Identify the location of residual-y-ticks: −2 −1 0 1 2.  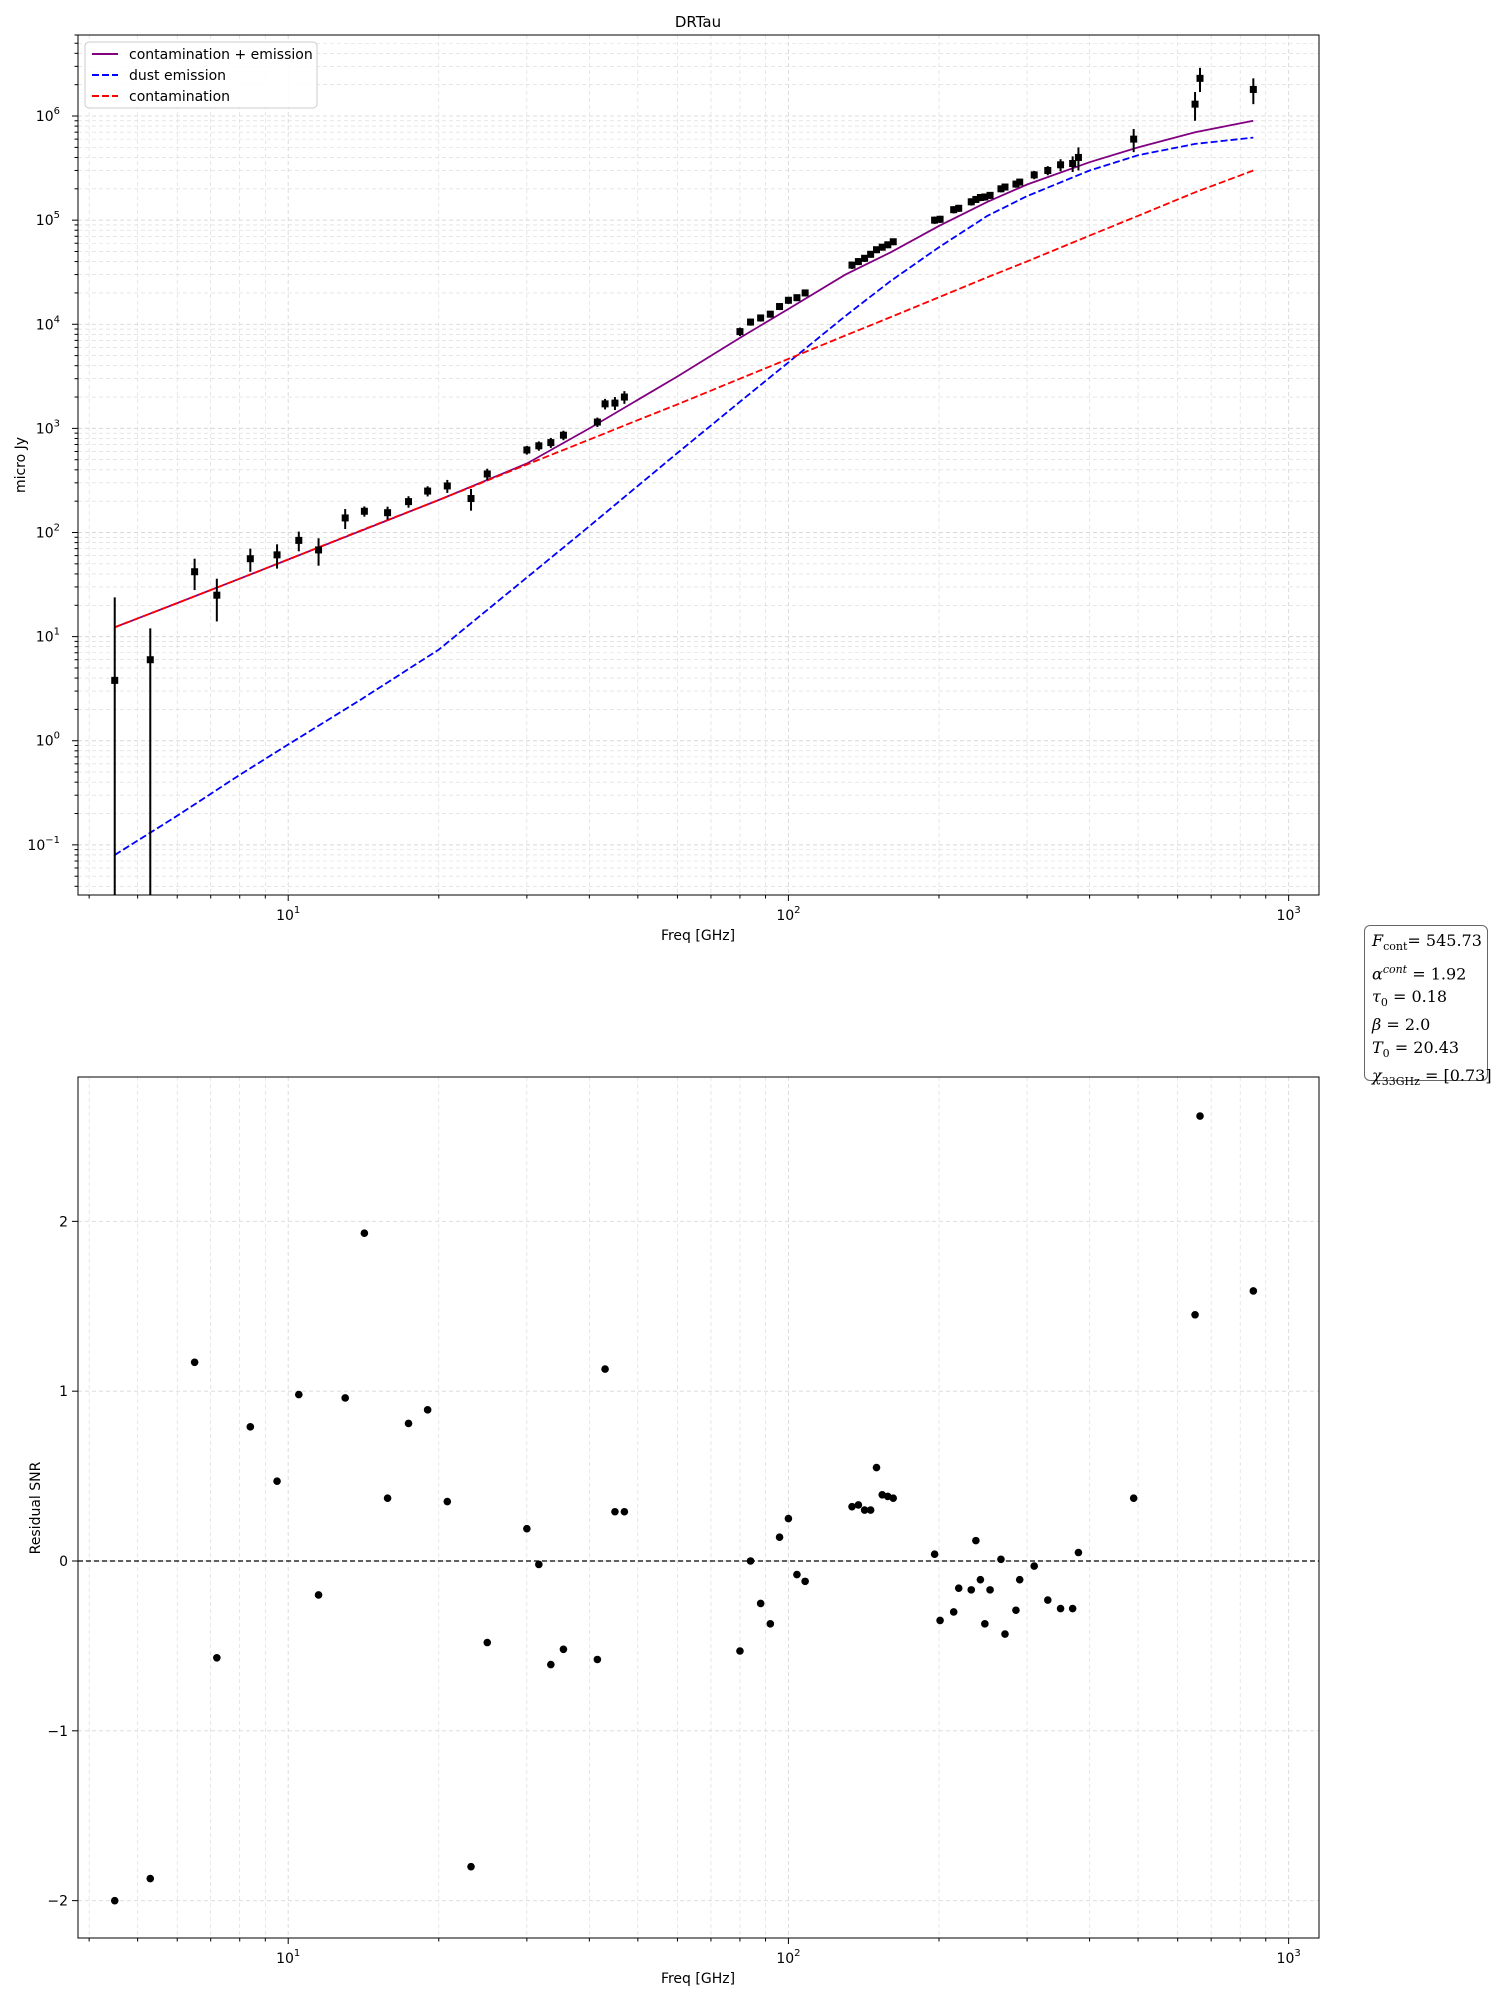
(62, 1562).